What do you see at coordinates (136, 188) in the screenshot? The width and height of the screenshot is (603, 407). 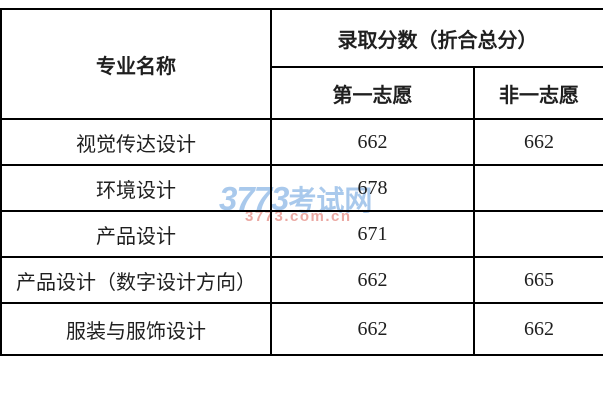 I see `cell-major: 环境设计` at bounding box center [136, 188].